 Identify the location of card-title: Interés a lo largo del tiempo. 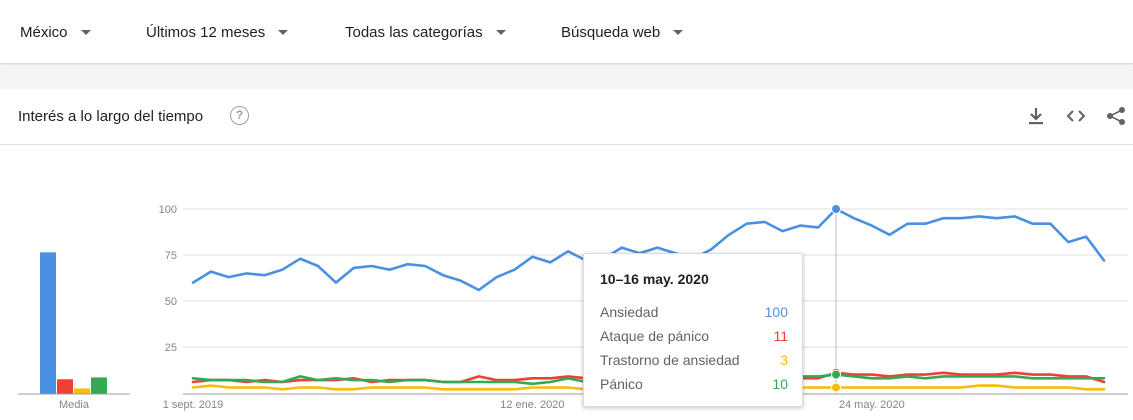
(111, 116).